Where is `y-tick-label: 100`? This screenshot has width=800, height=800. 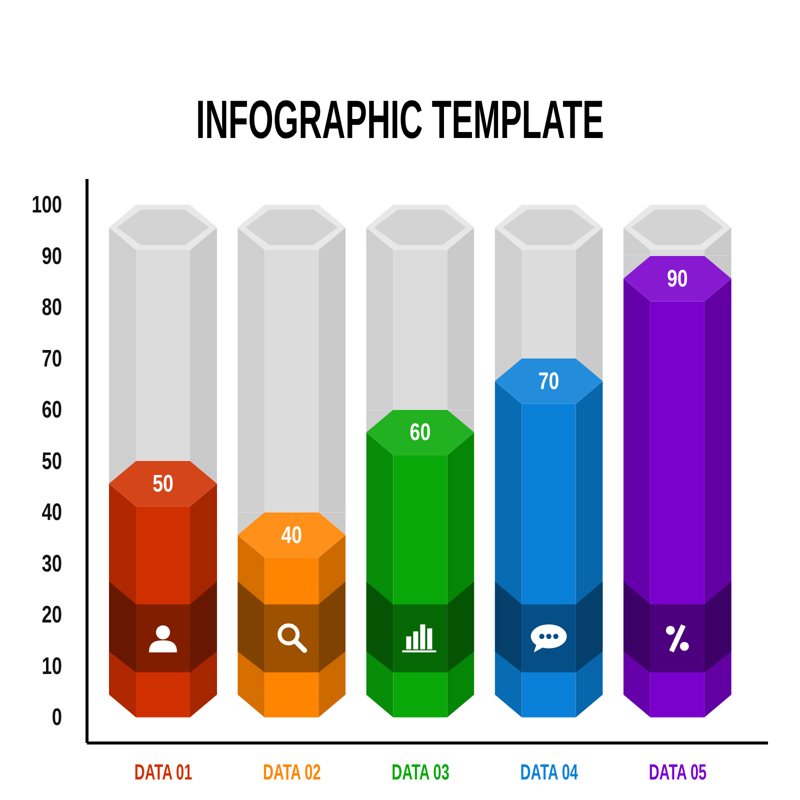 y-tick-label: 100 is located at coordinates (47, 204).